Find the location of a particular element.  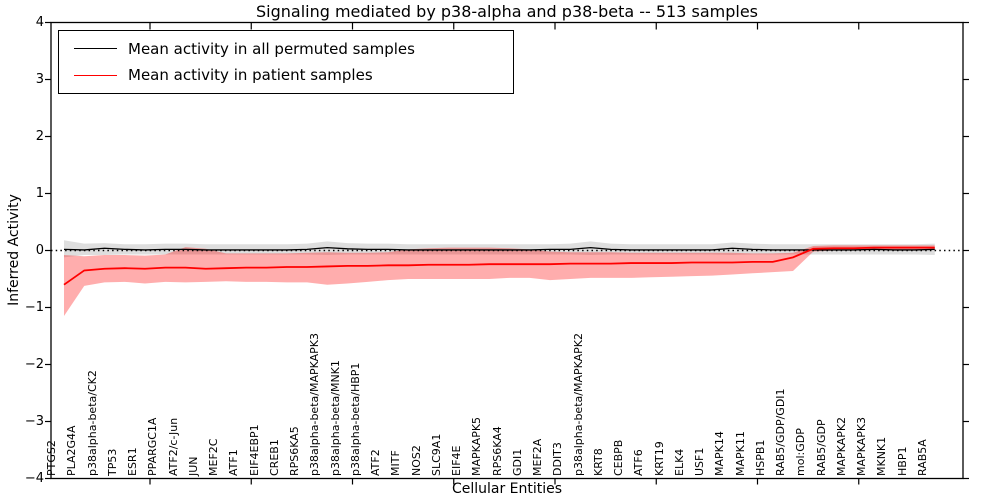

x-category-label: ATF2 is located at coordinates (375, 462).